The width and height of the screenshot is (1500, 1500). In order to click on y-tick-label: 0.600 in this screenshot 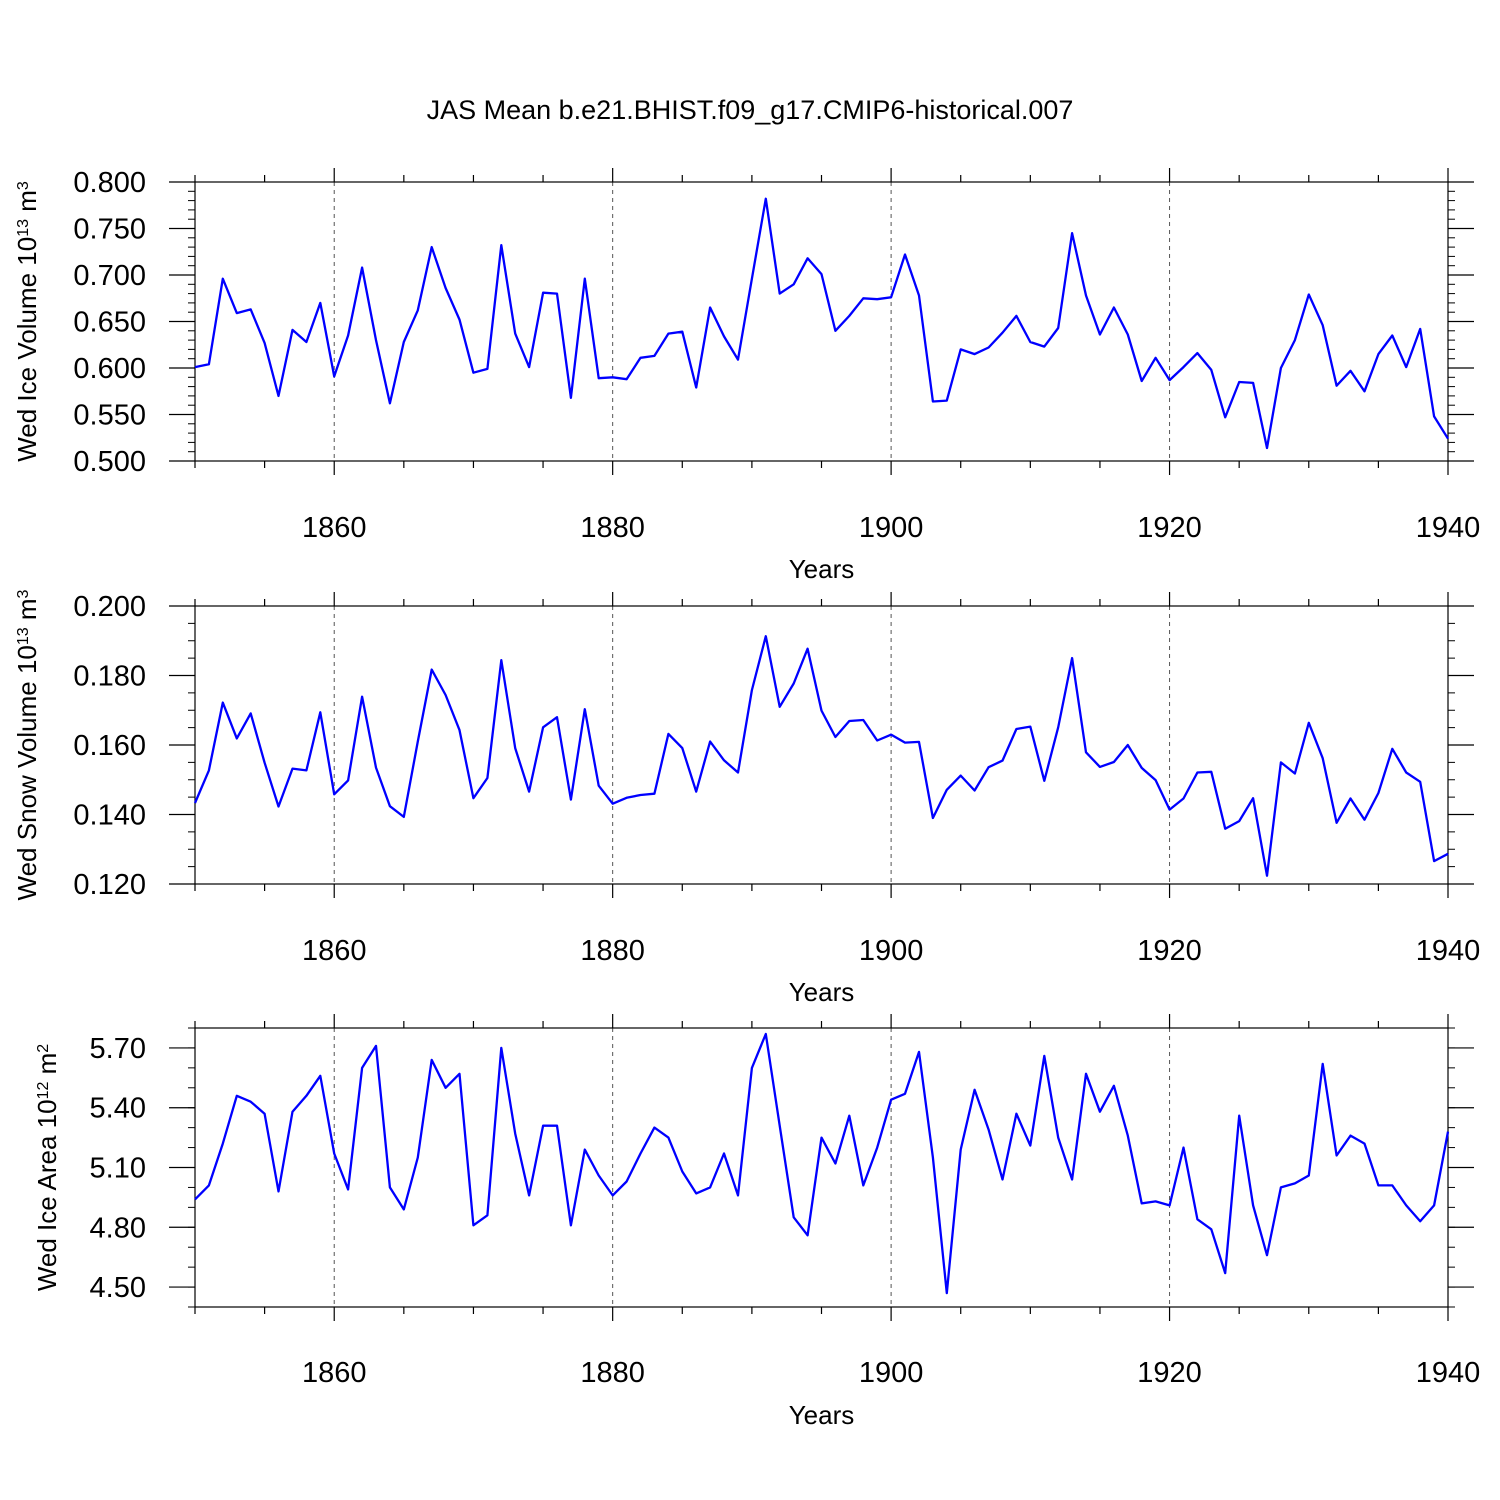, I will do `click(109, 369)`.